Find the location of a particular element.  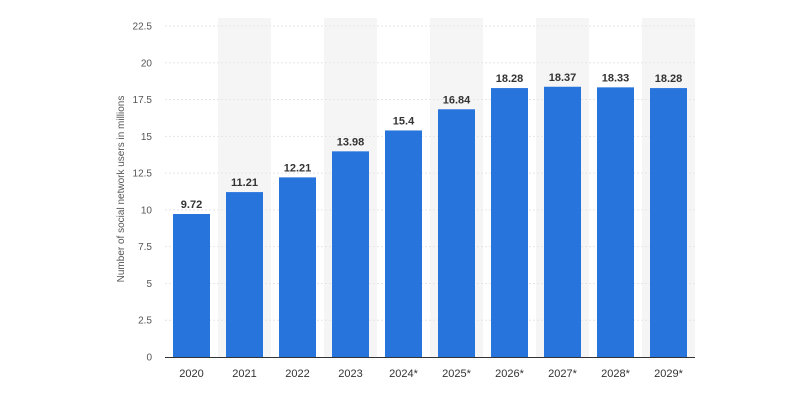

bar-2028* is located at coordinates (615, 222).